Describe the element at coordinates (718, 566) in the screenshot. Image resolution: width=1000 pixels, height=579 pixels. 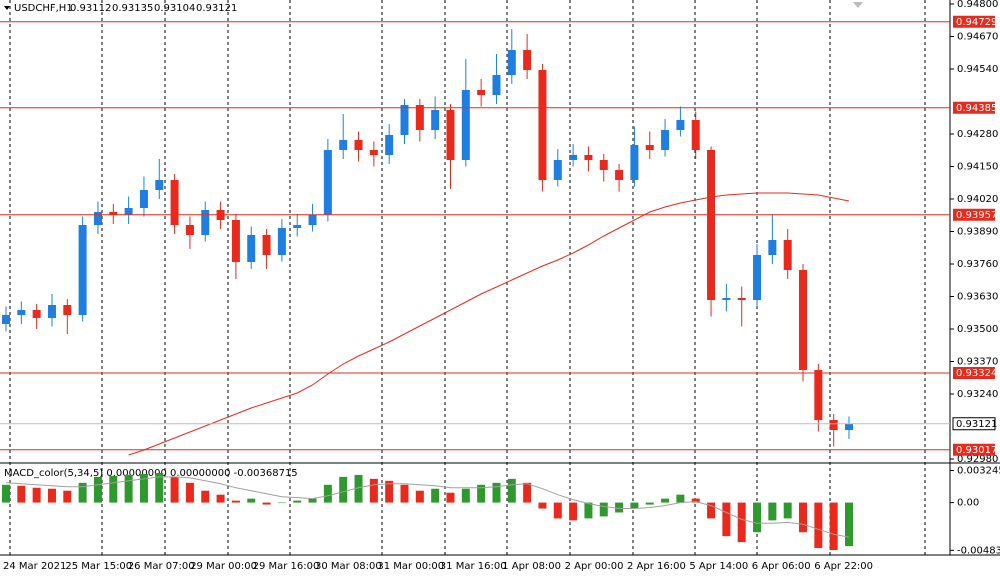
I see `x-tick-label: 5 Apr 14:00` at that location.